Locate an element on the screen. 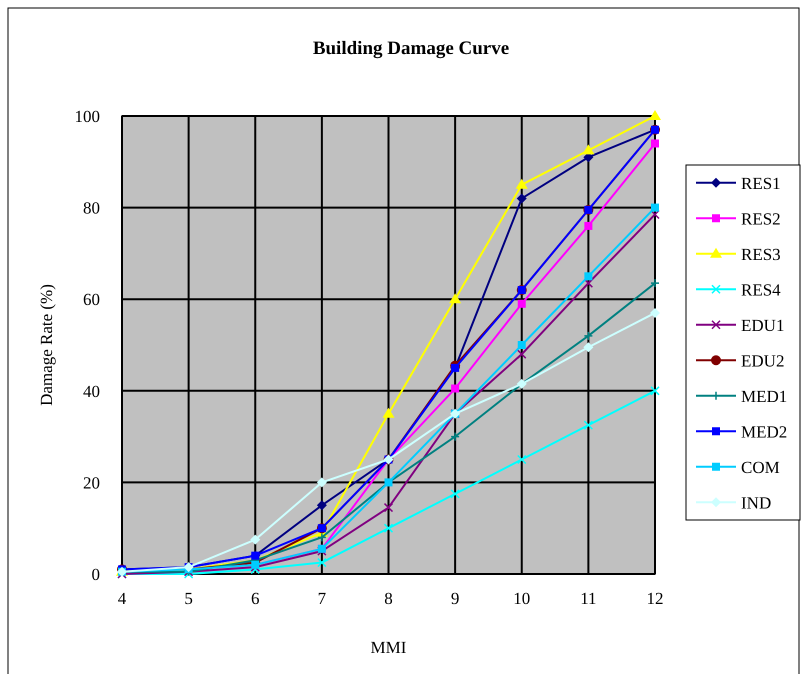 This screenshot has height=674, width=801. x-tick-label: 4 is located at coordinates (122, 598).